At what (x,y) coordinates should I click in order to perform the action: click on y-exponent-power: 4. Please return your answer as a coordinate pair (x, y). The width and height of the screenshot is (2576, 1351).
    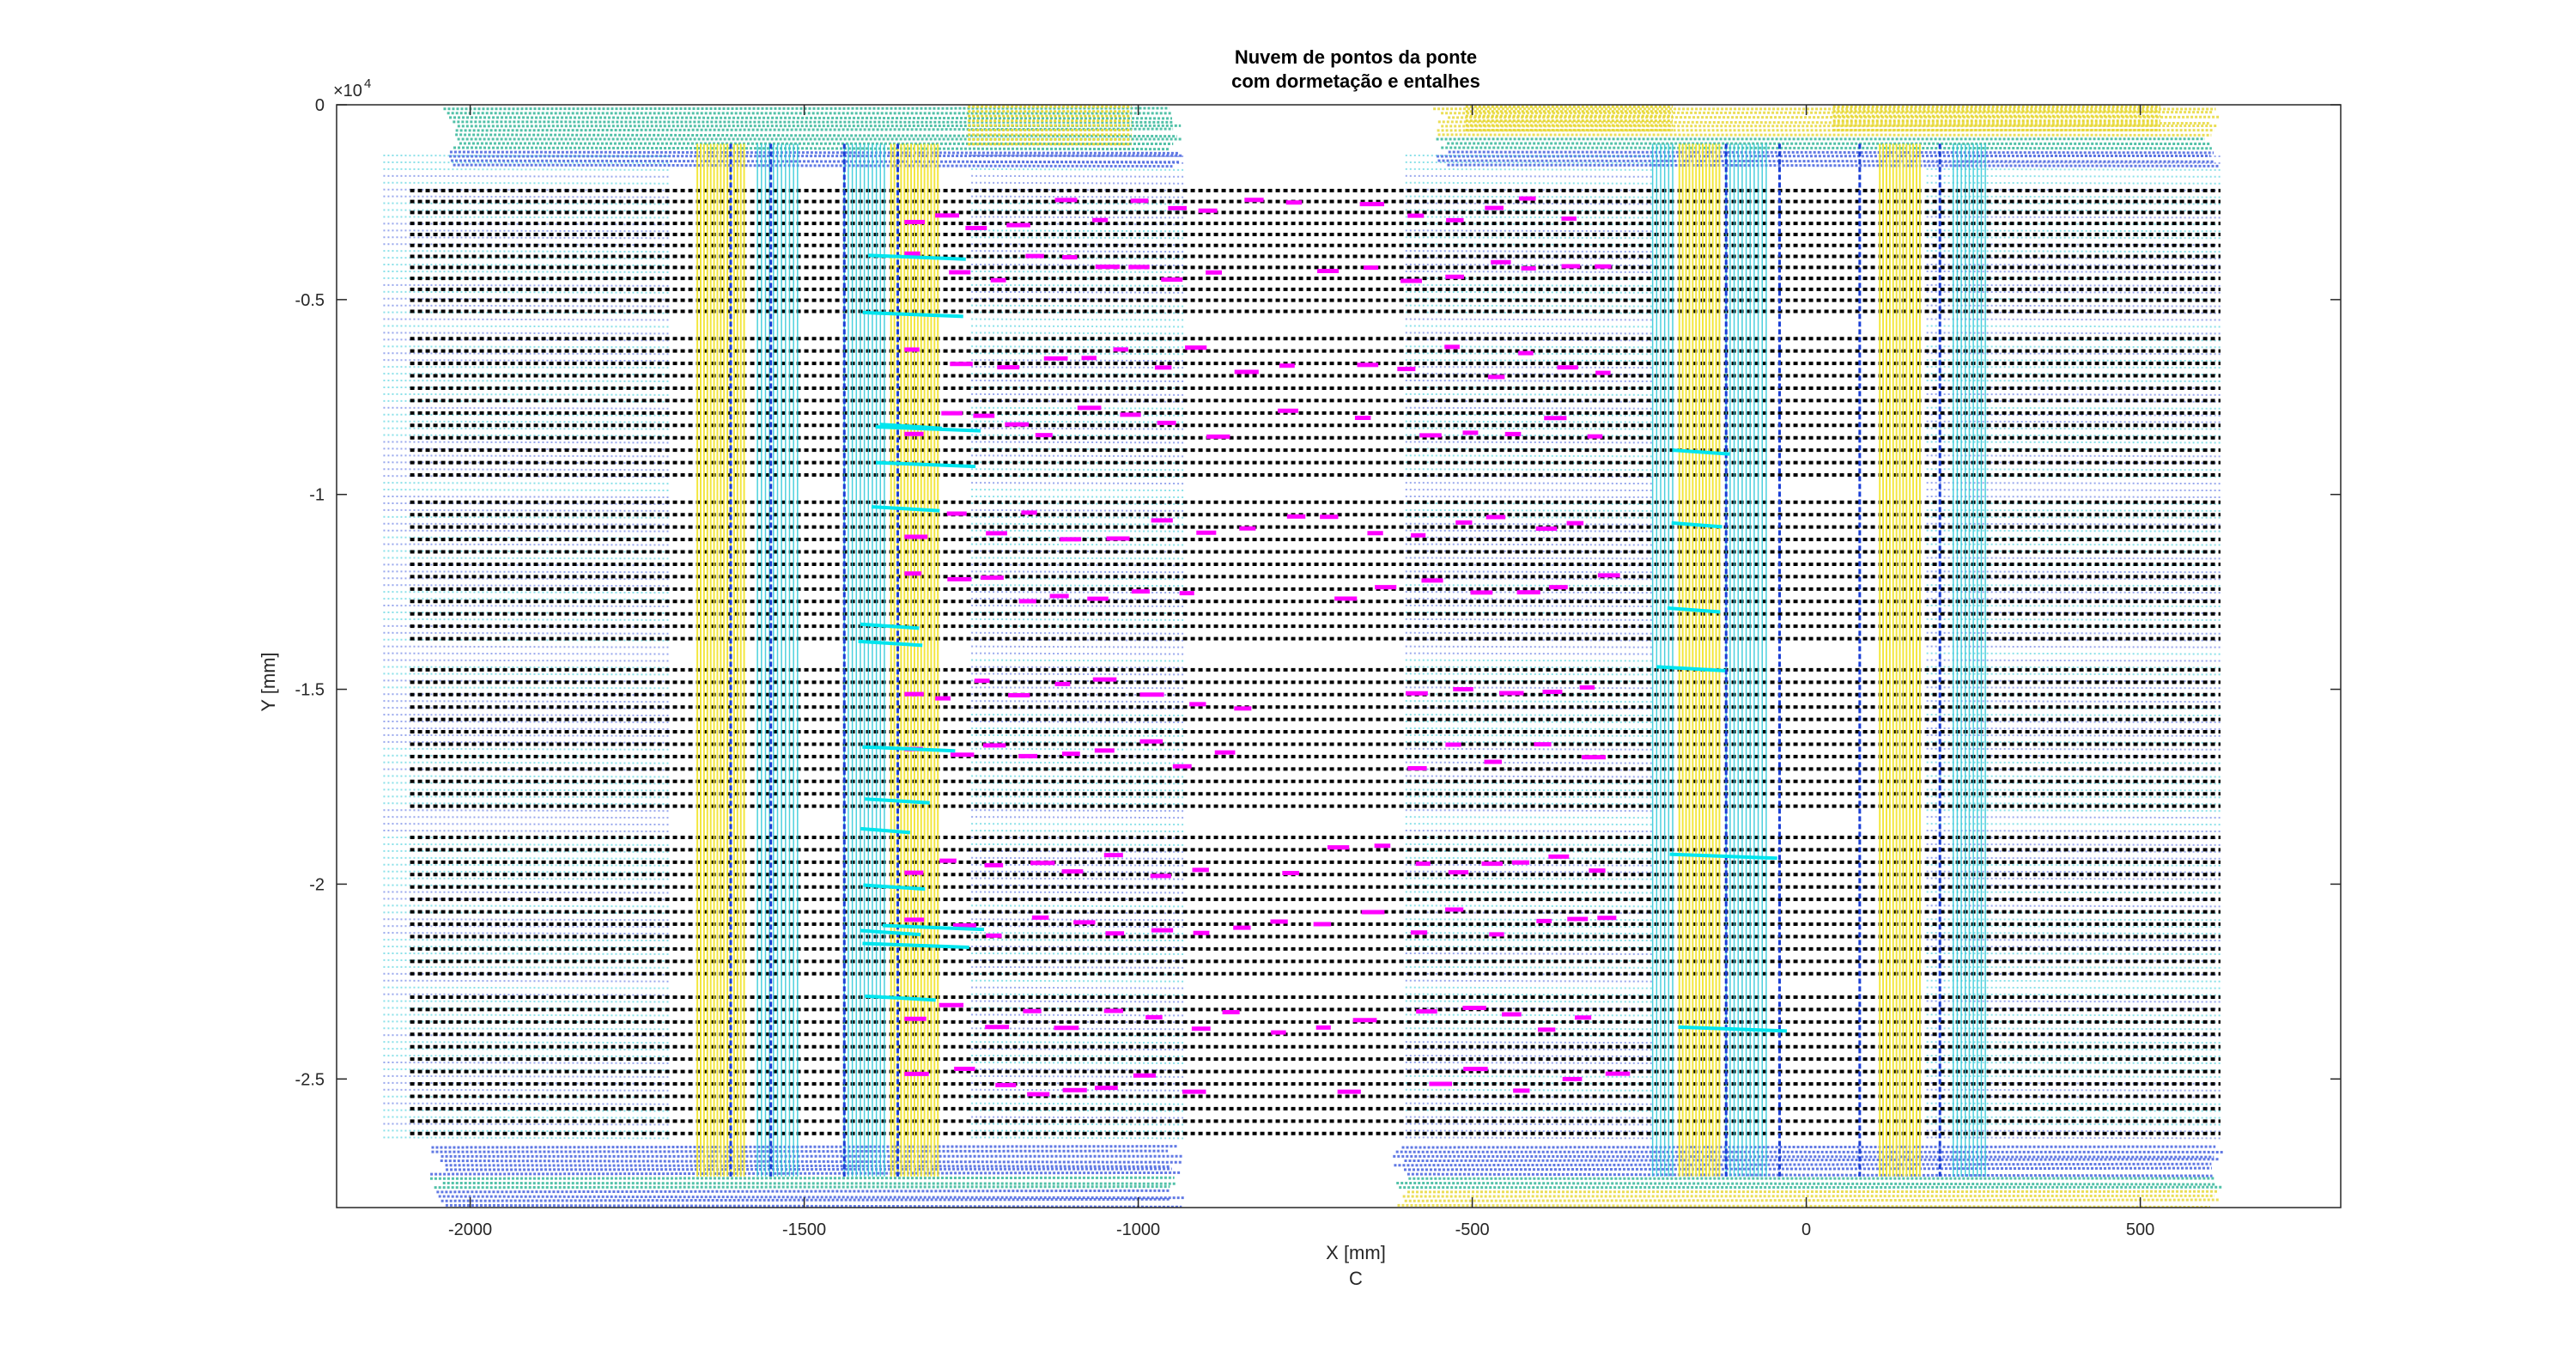
    Looking at the image, I should click on (367, 83).